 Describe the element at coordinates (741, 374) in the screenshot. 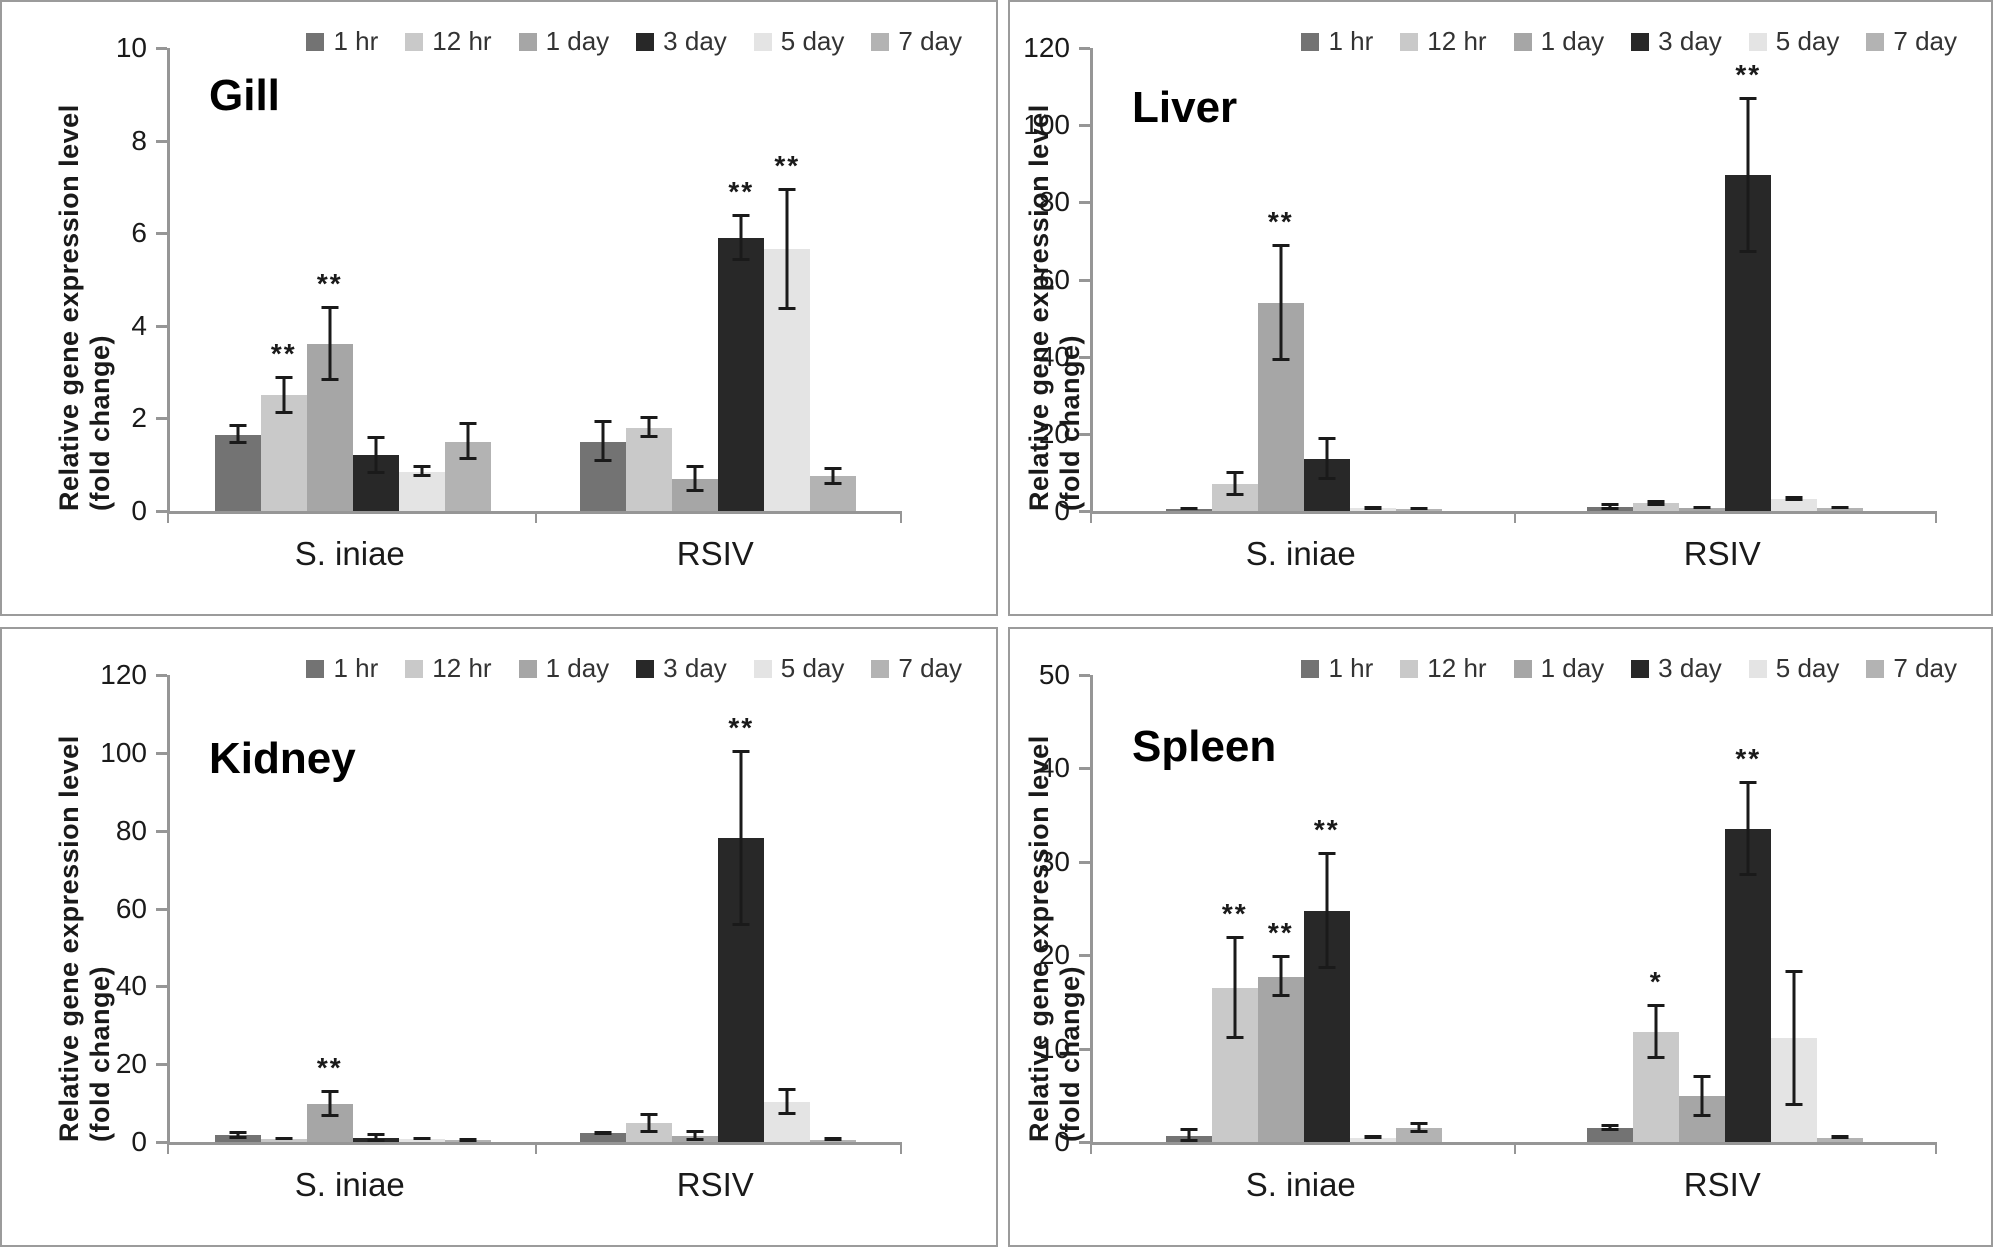

I see `bar-3-day` at that location.